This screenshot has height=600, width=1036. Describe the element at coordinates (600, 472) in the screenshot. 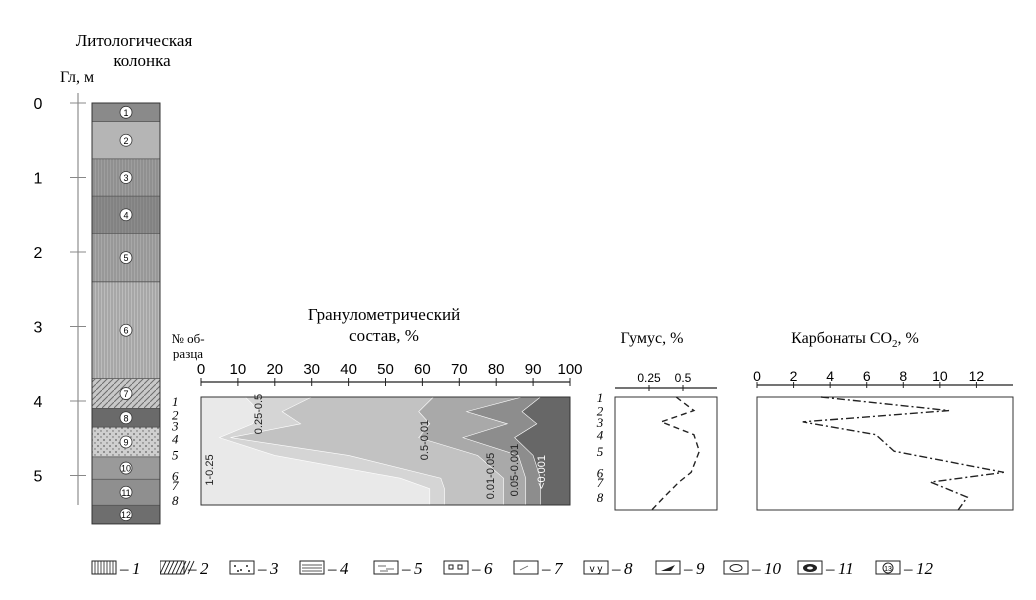

I see `humus-sample-label: 6` at that location.